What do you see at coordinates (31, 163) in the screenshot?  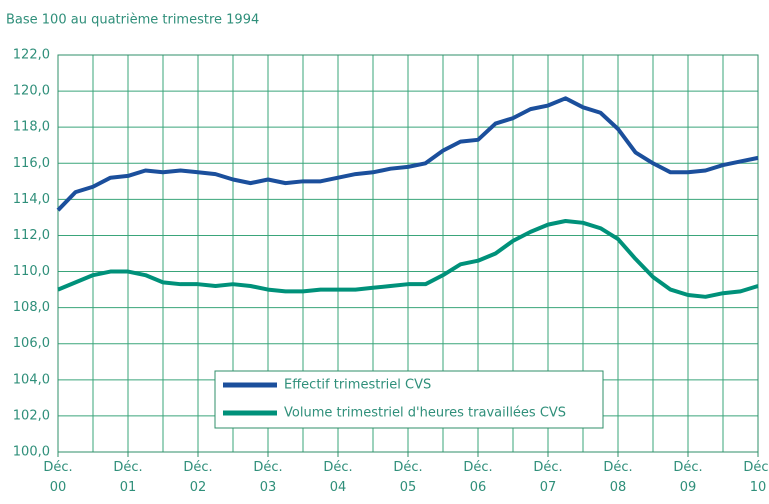 I see `y-tick-label: 116,0` at bounding box center [31, 163].